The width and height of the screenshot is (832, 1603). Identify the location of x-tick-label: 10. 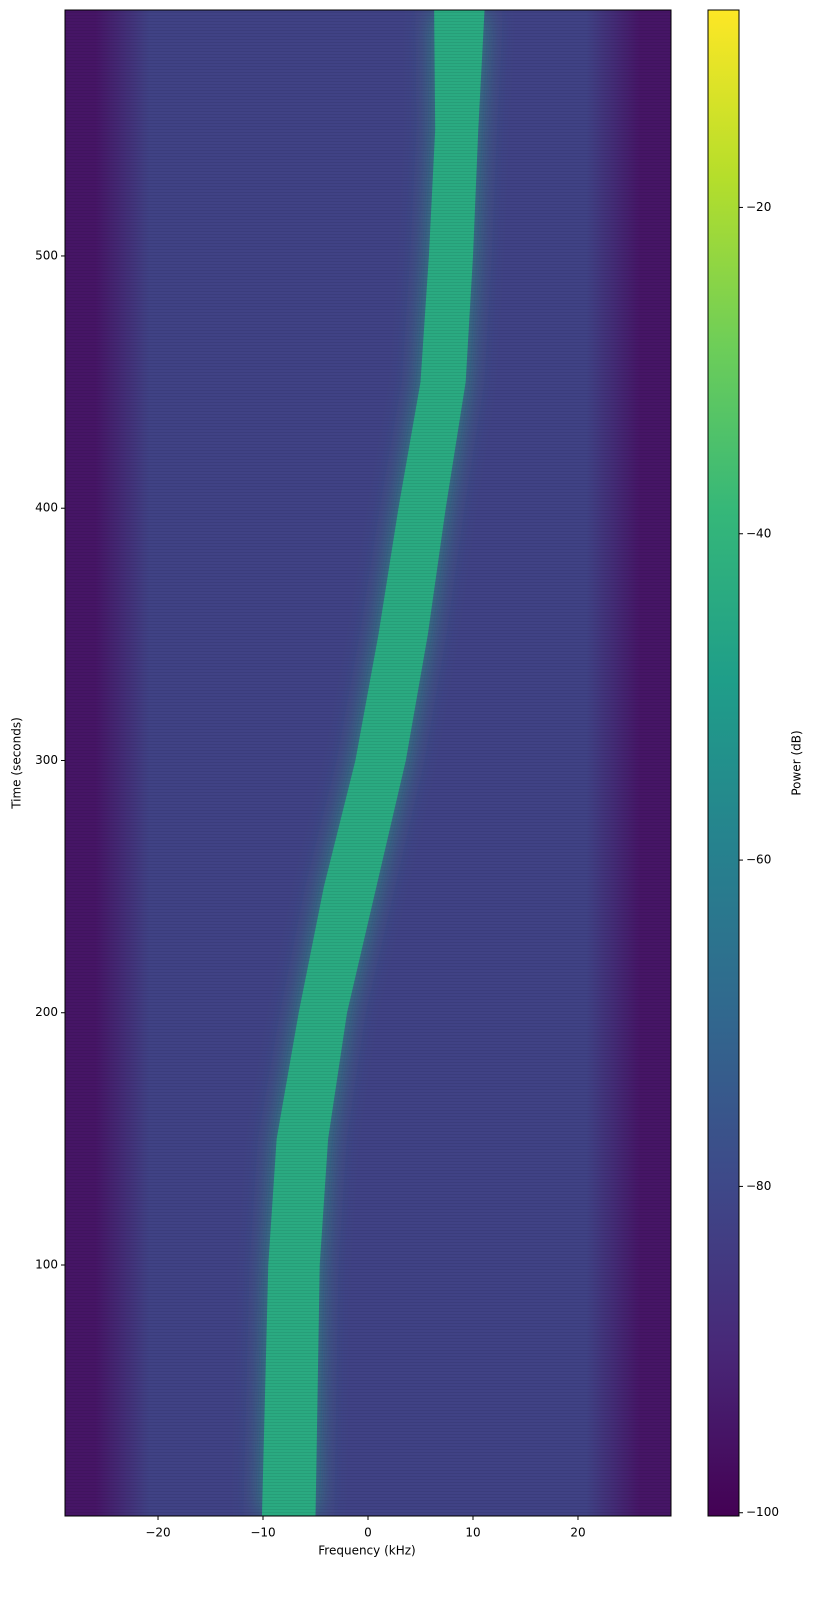
(472, 1533).